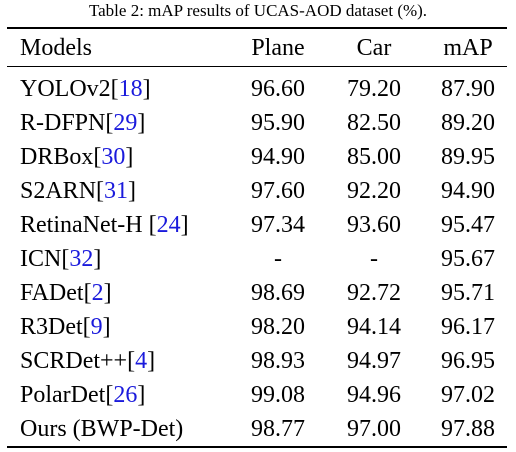 The height and width of the screenshot is (452, 516). What do you see at coordinates (41, 259) in the screenshot?
I see `model-name: ICN` at bounding box center [41, 259].